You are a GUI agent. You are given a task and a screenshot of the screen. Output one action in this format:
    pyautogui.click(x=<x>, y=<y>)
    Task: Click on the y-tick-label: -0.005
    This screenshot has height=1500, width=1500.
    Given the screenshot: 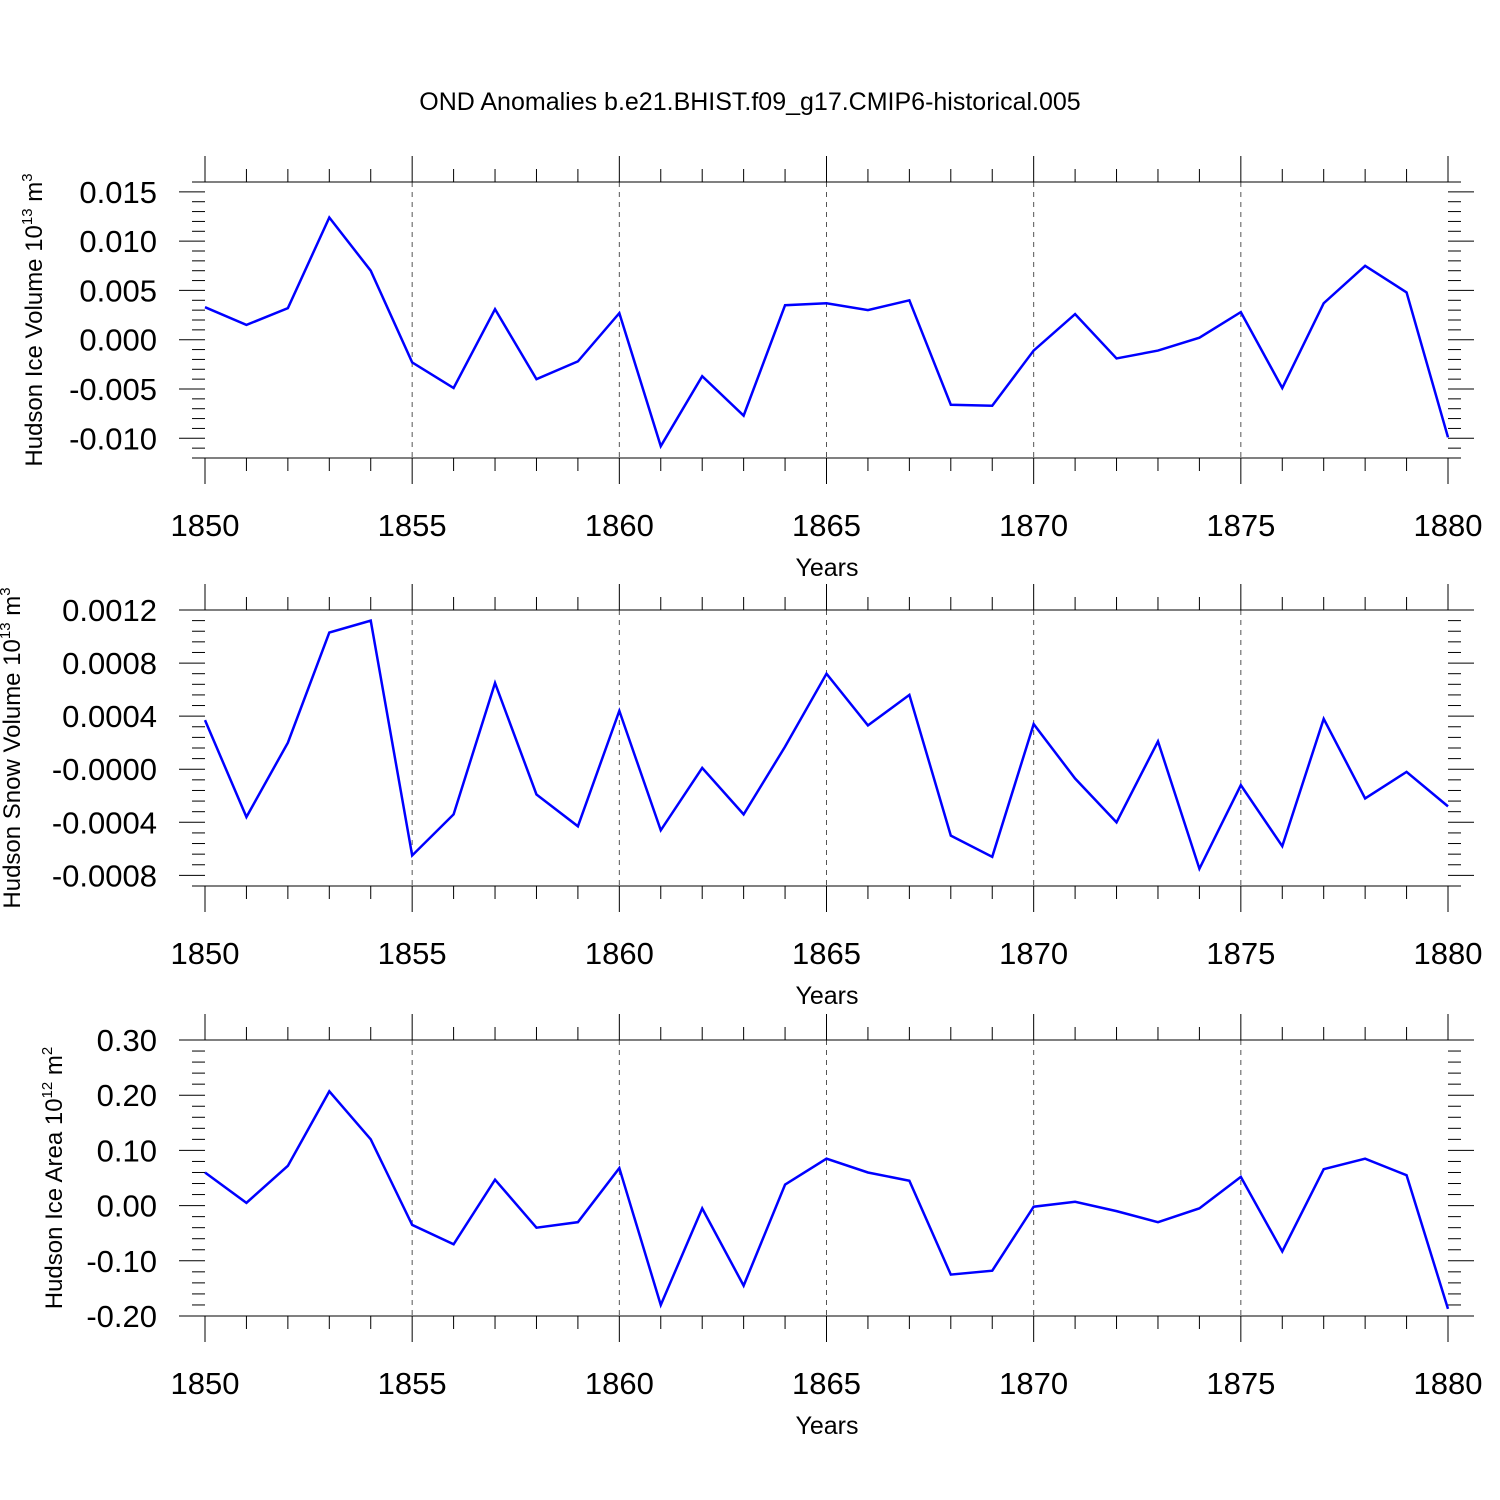 What is the action you would take?
    pyautogui.click(x=113, y=389)
    